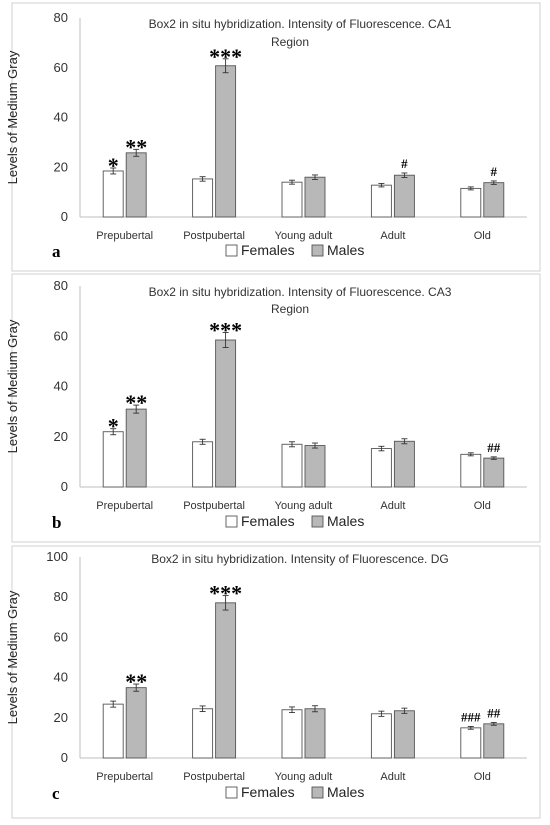 The height and width of the screenshot is (825, 550). I want to click on significance-marker: ###, so click(471, 716).